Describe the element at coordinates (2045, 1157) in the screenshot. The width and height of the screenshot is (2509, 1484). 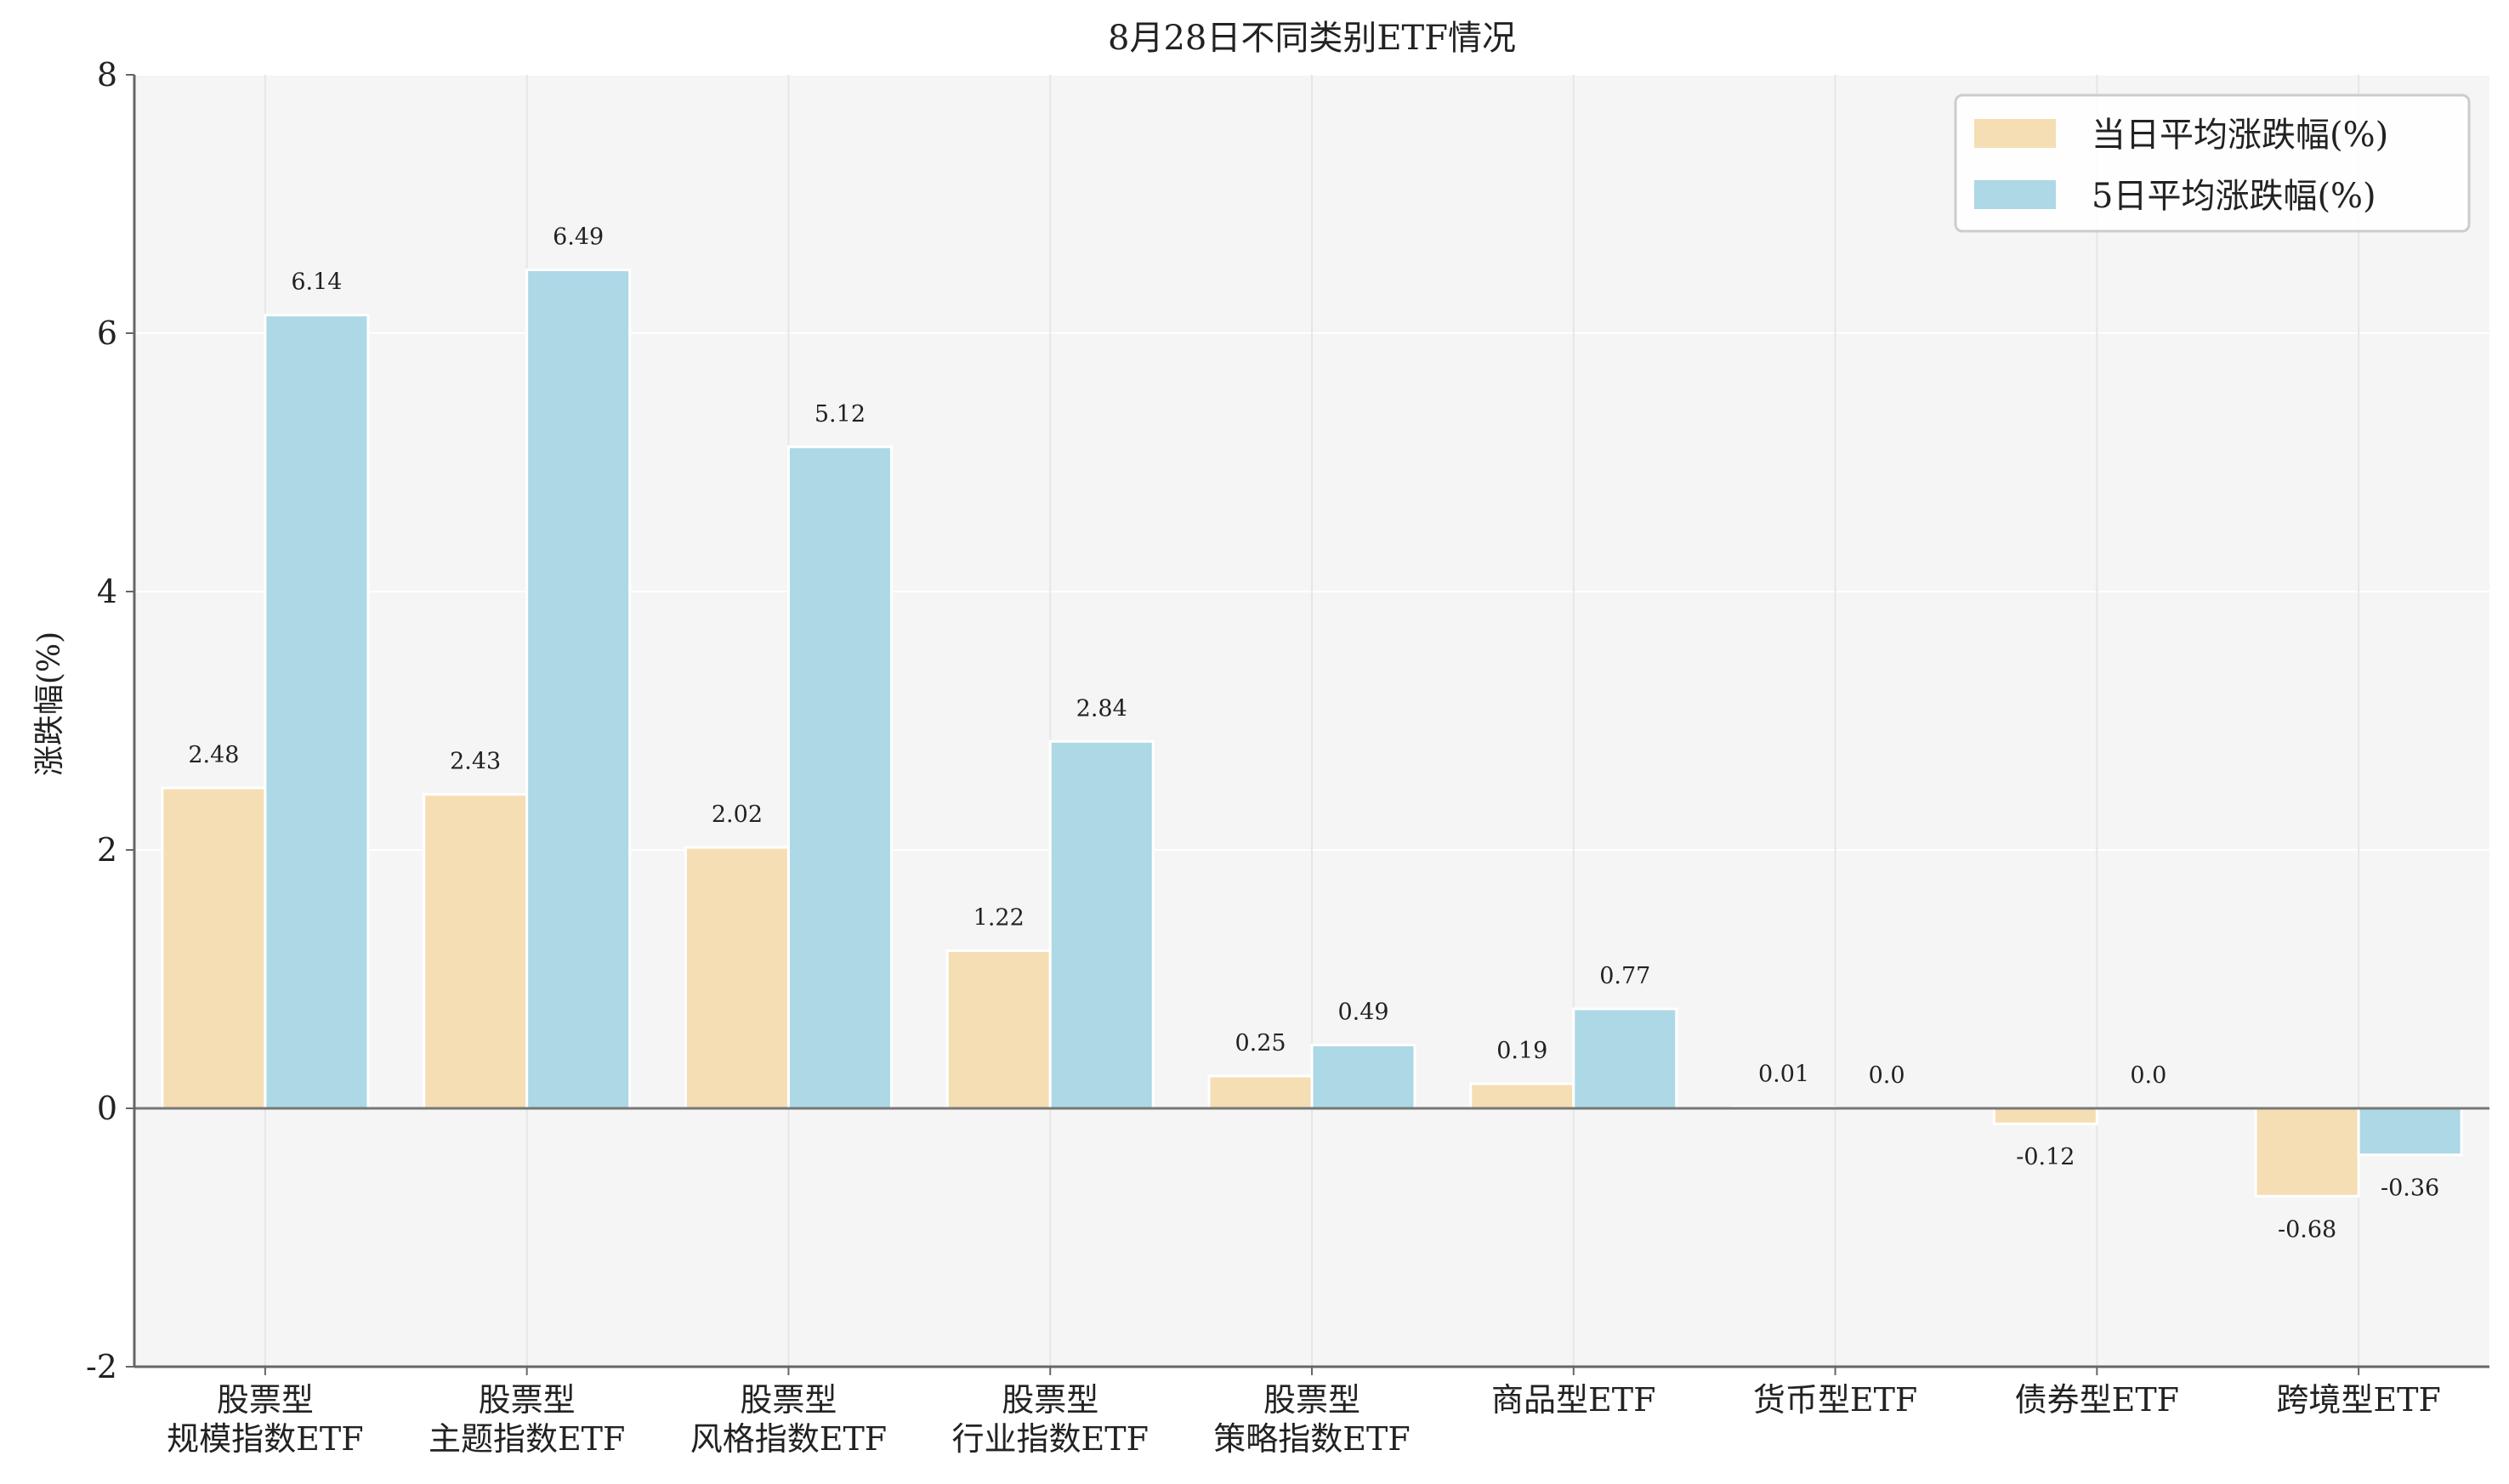
I see `data-label: -0.12` at that location.